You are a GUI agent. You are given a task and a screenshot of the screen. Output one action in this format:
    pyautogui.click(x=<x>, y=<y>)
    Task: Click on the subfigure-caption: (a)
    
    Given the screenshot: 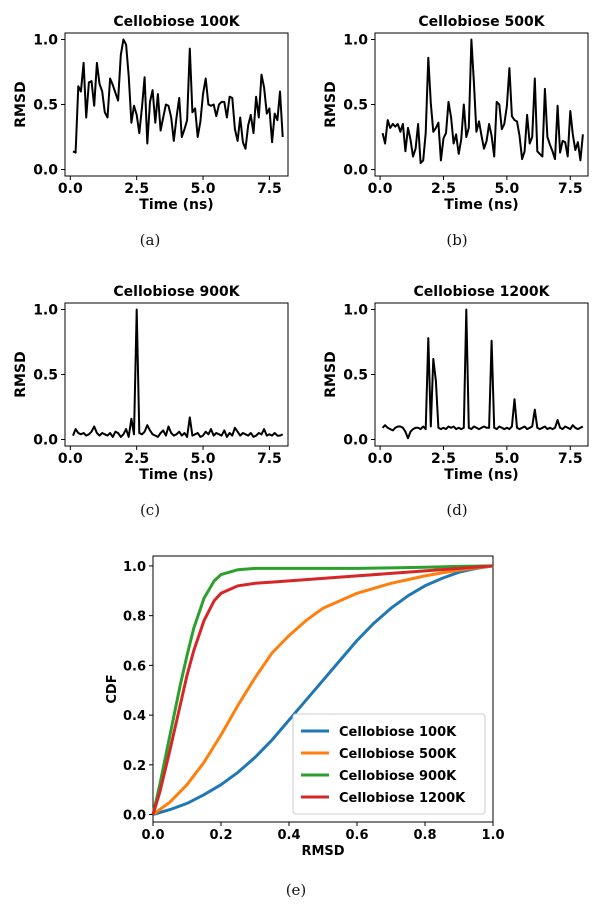 What is the action you would take?
    pyautogui.click(x=150, y=240)
    